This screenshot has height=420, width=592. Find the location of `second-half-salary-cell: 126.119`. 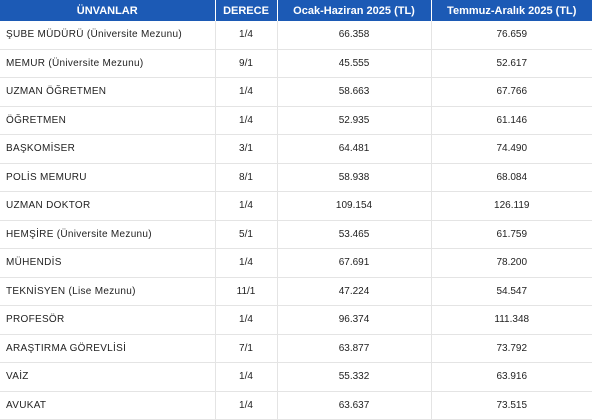

second-half-salary-cell: 126.119 is located at coordinates (511, 206).